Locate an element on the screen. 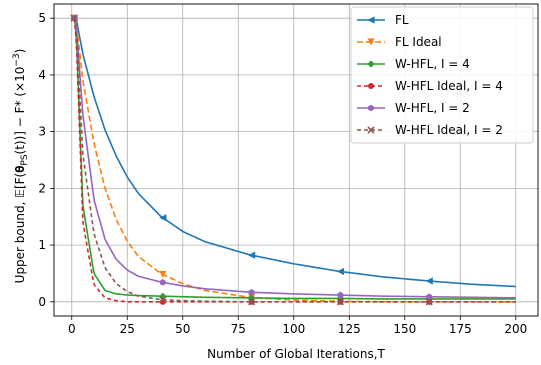  legend-label-2: W-HFL, I = 4 is located at coordinates (432, 64).